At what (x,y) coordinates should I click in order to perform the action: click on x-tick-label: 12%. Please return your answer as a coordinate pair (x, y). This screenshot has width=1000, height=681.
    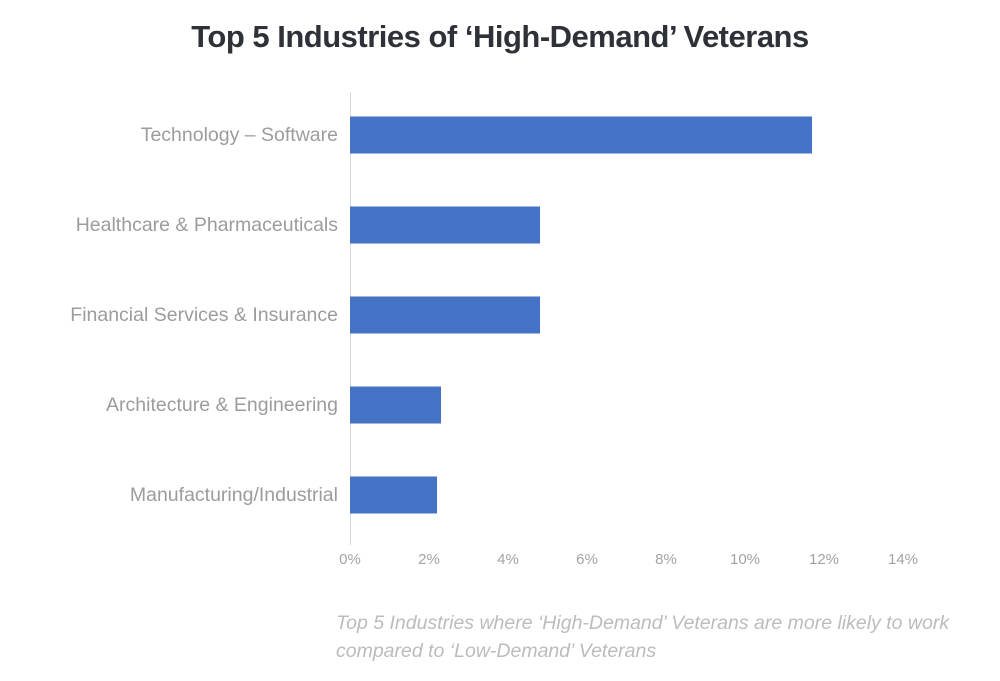
    Looking at the image, I should click on (824, 559).